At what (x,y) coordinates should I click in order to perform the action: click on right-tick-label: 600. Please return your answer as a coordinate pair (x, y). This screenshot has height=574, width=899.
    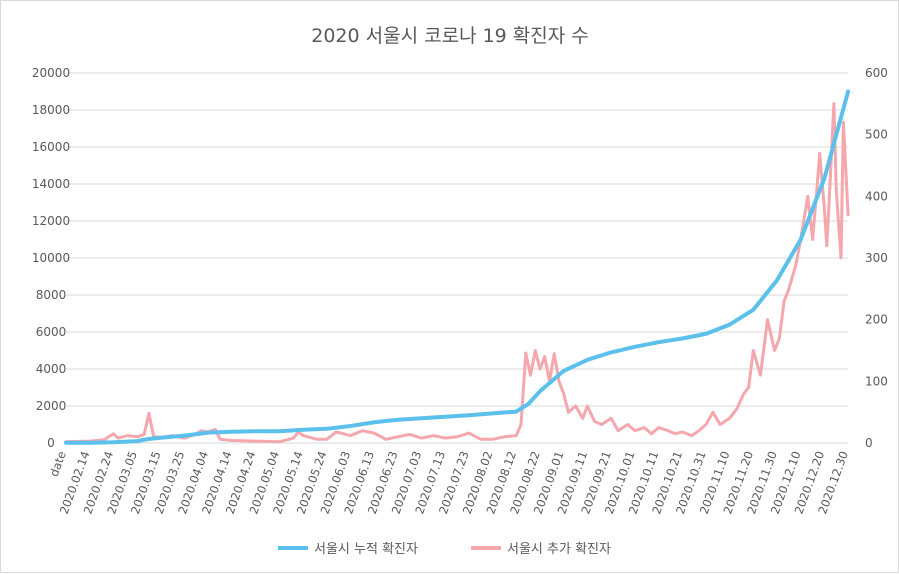
    Looking at the image, I should click on (876, 73).